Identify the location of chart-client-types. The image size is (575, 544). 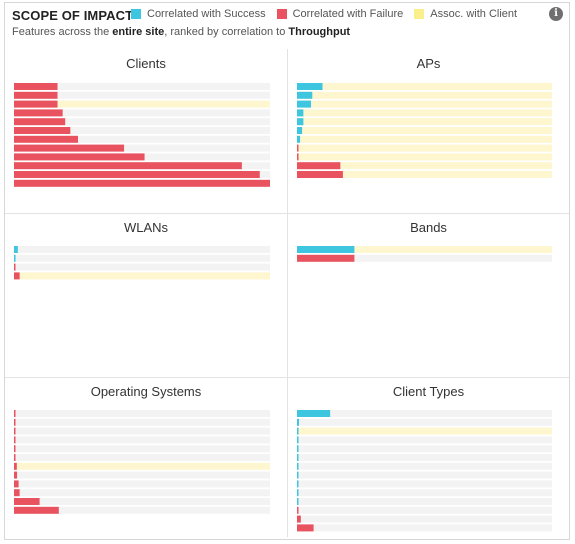
(424, 471).